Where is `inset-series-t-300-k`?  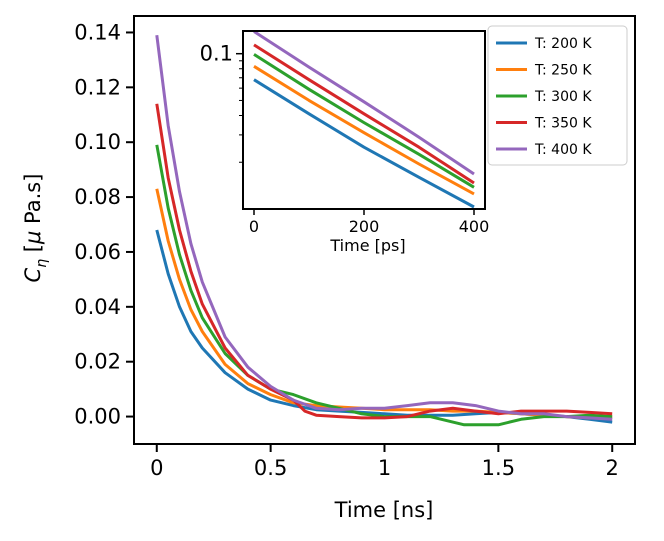
inset-series-t-300-k is located at coordinates (364, 121).